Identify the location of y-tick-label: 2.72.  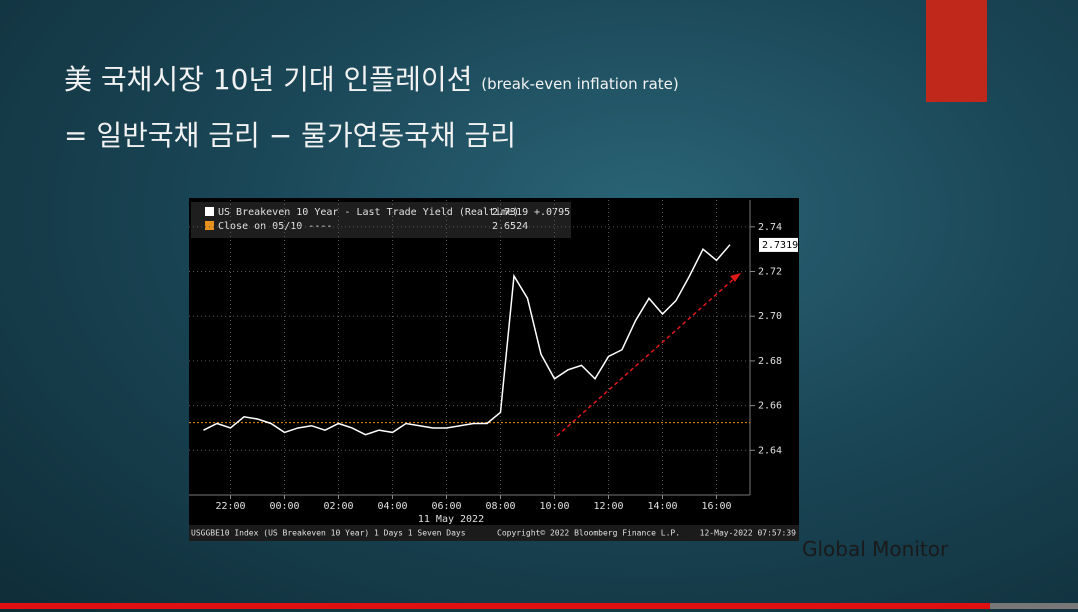
(770, 272).